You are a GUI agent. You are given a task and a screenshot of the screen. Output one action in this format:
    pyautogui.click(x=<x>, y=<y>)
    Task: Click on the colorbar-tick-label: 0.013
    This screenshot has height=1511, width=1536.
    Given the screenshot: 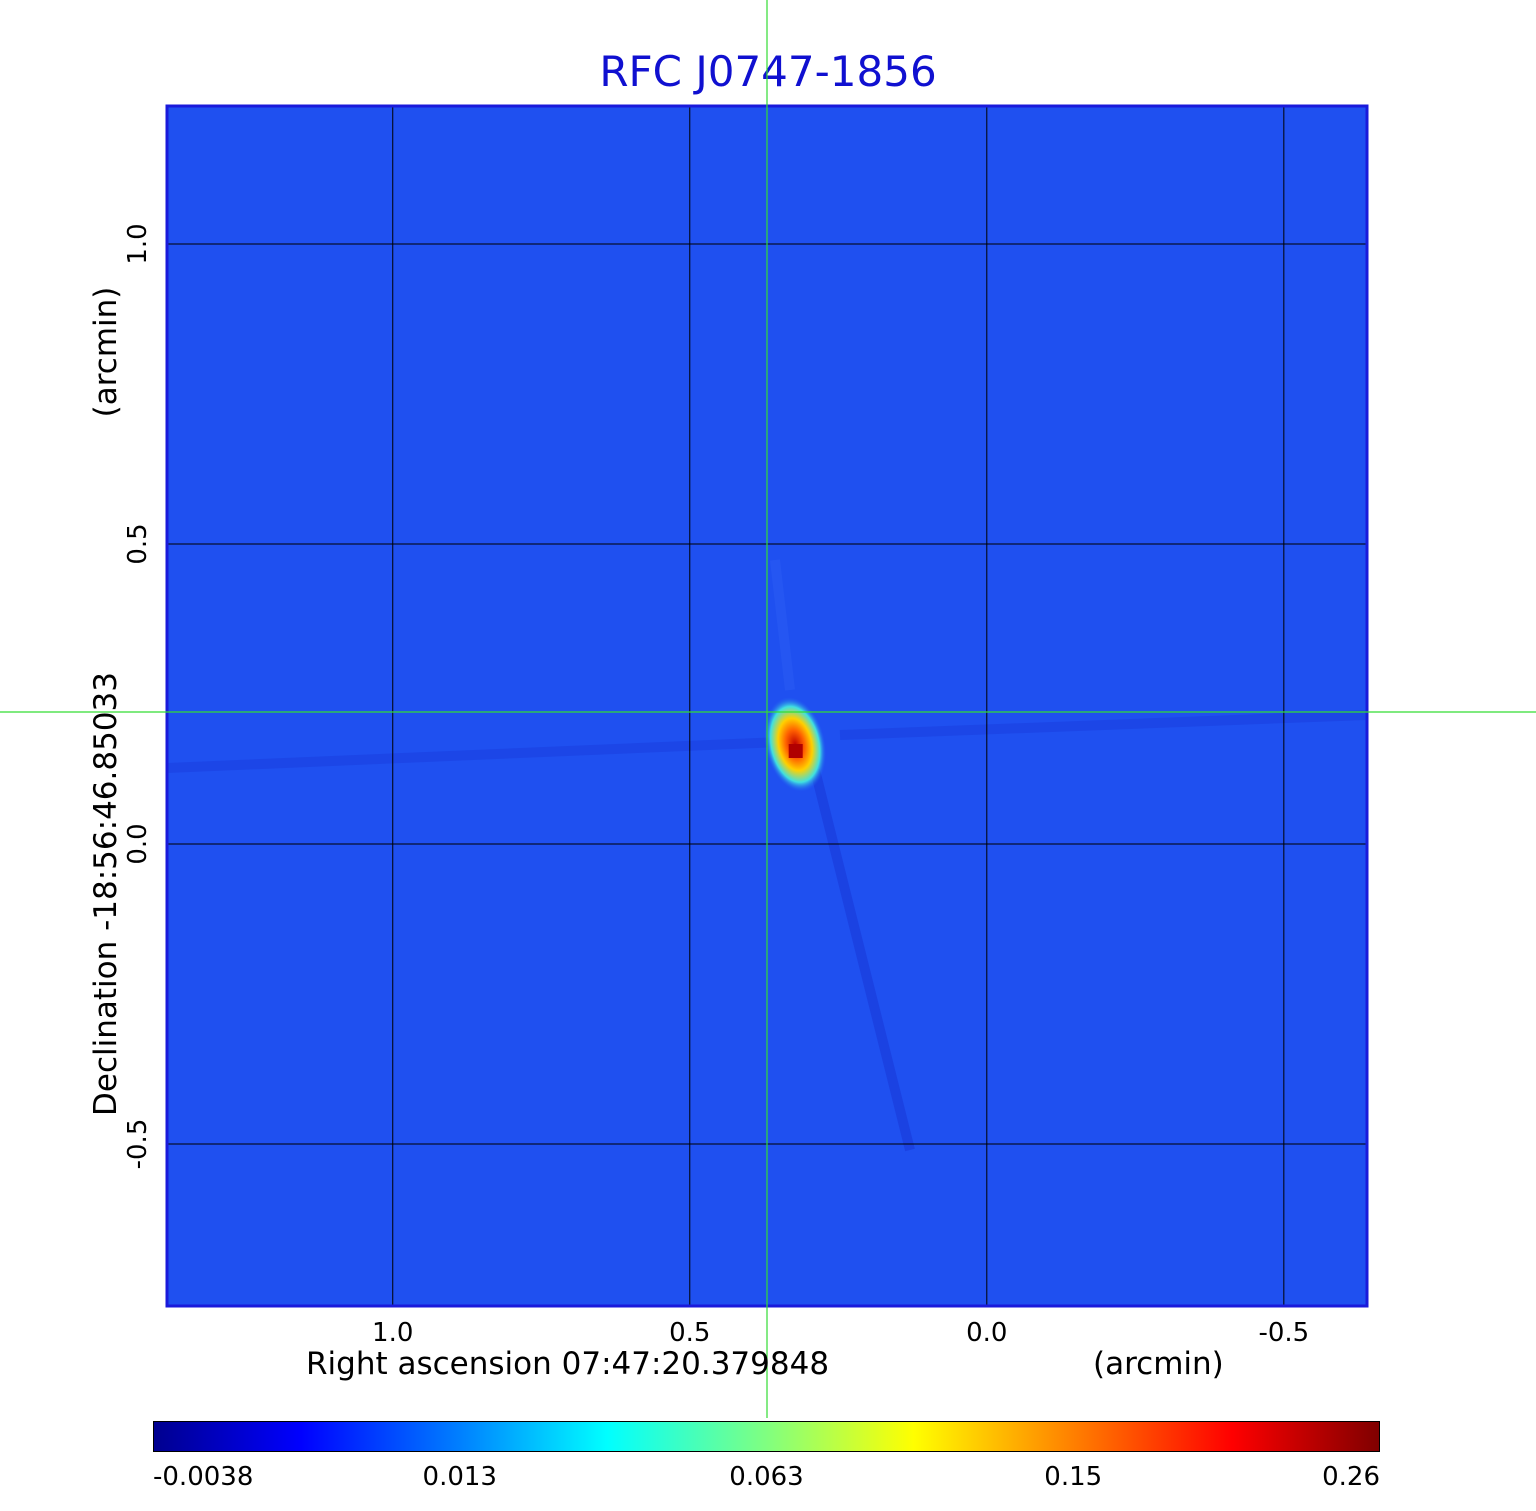 What is the action you would take?
    pyautogui.click(x=459, y=1477)
    